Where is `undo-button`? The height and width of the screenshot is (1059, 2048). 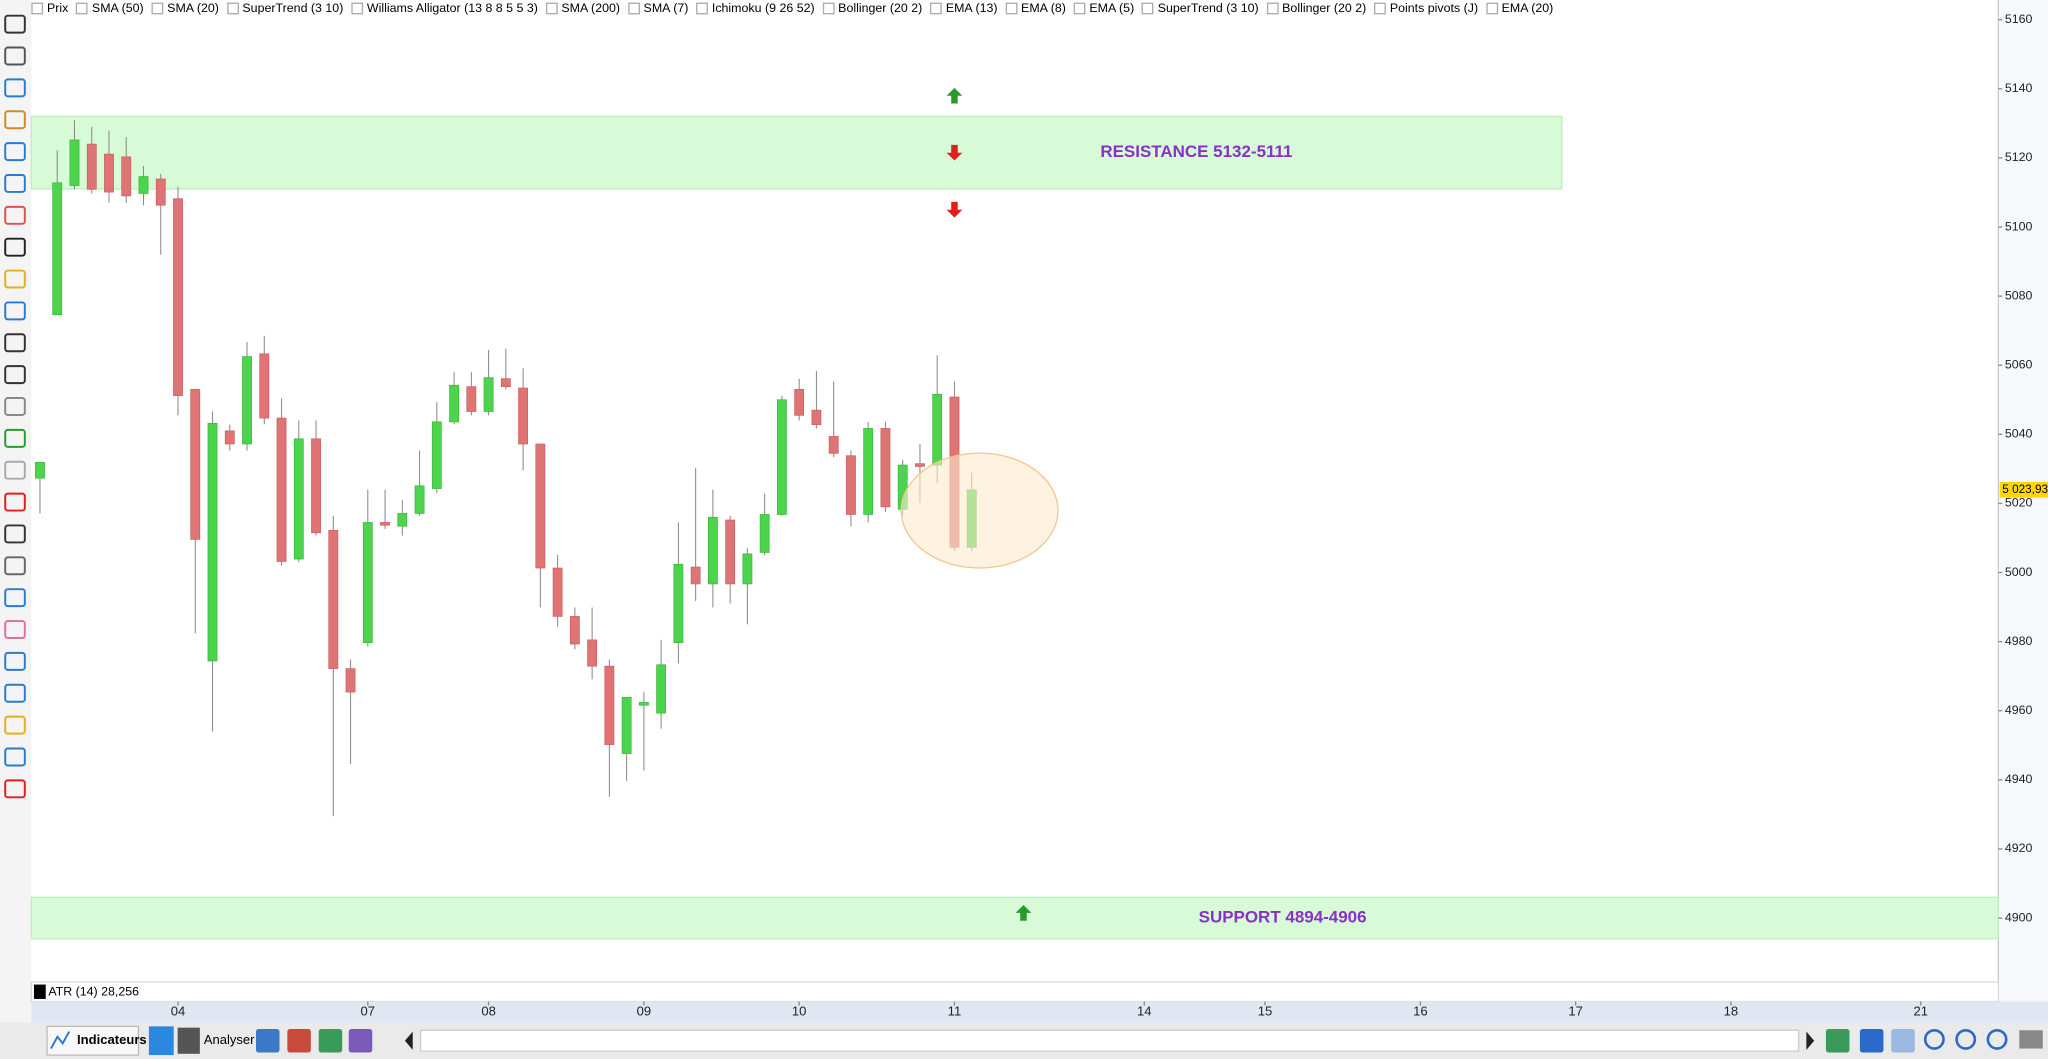
undo-button is located at coordinates (1871, 1040).